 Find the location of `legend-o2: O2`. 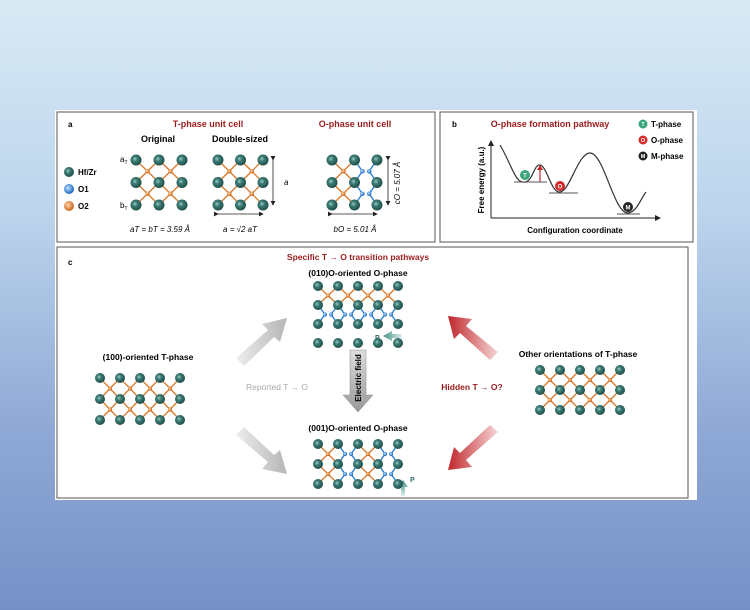

legend-o2: O2 is located at coordinates (83, 206).